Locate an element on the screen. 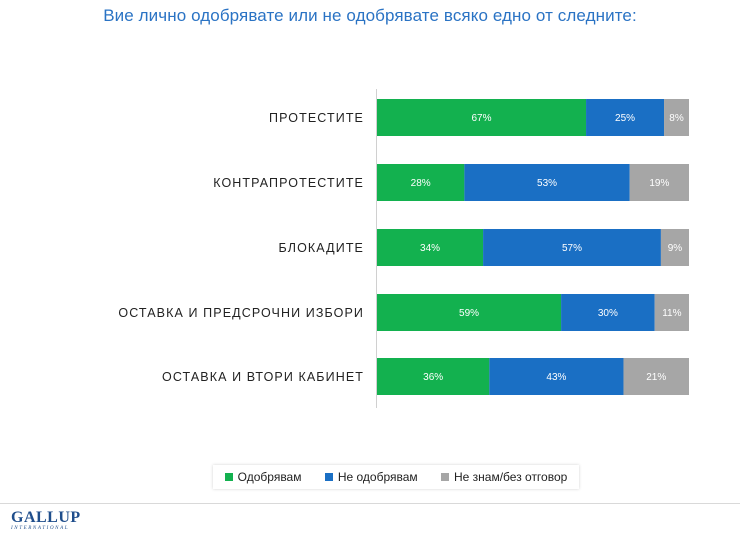 The height and width of the screenshot is (538, 740). category-label: БЛОКАДИТЕ is located at coordinates (321, 247).